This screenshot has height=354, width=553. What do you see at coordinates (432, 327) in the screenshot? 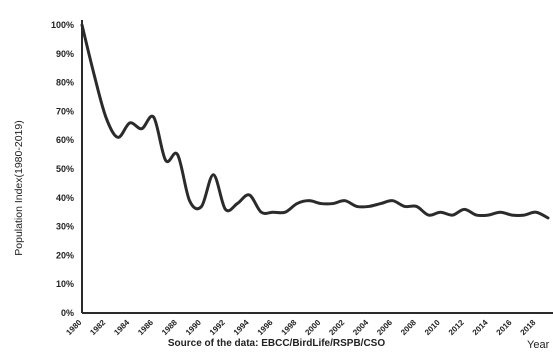
I see `x-tick-label: 2010` at bounding box center [432, 327].